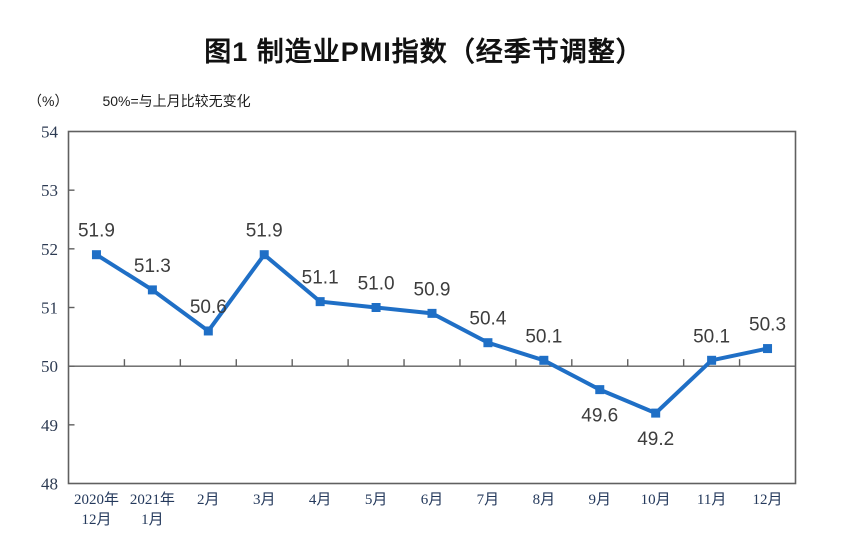  I want to click on axis-note-row: （%） 50%=与上月比较无变化, so click(139, 101).